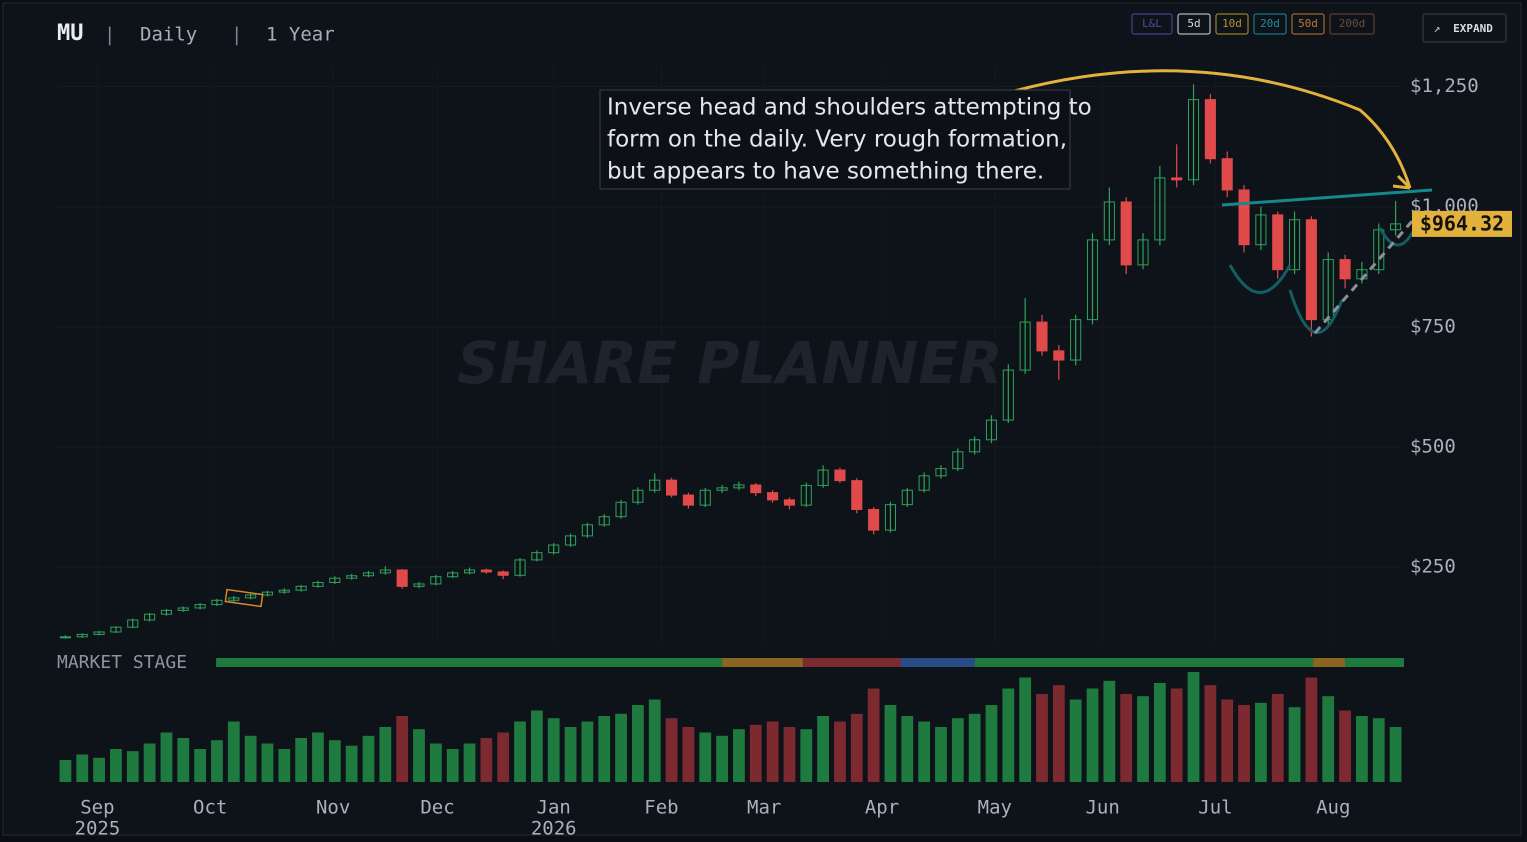 The width and height of the screenshot is (1527, 842). I want to click on left-shoulder, so click(1260, 279).